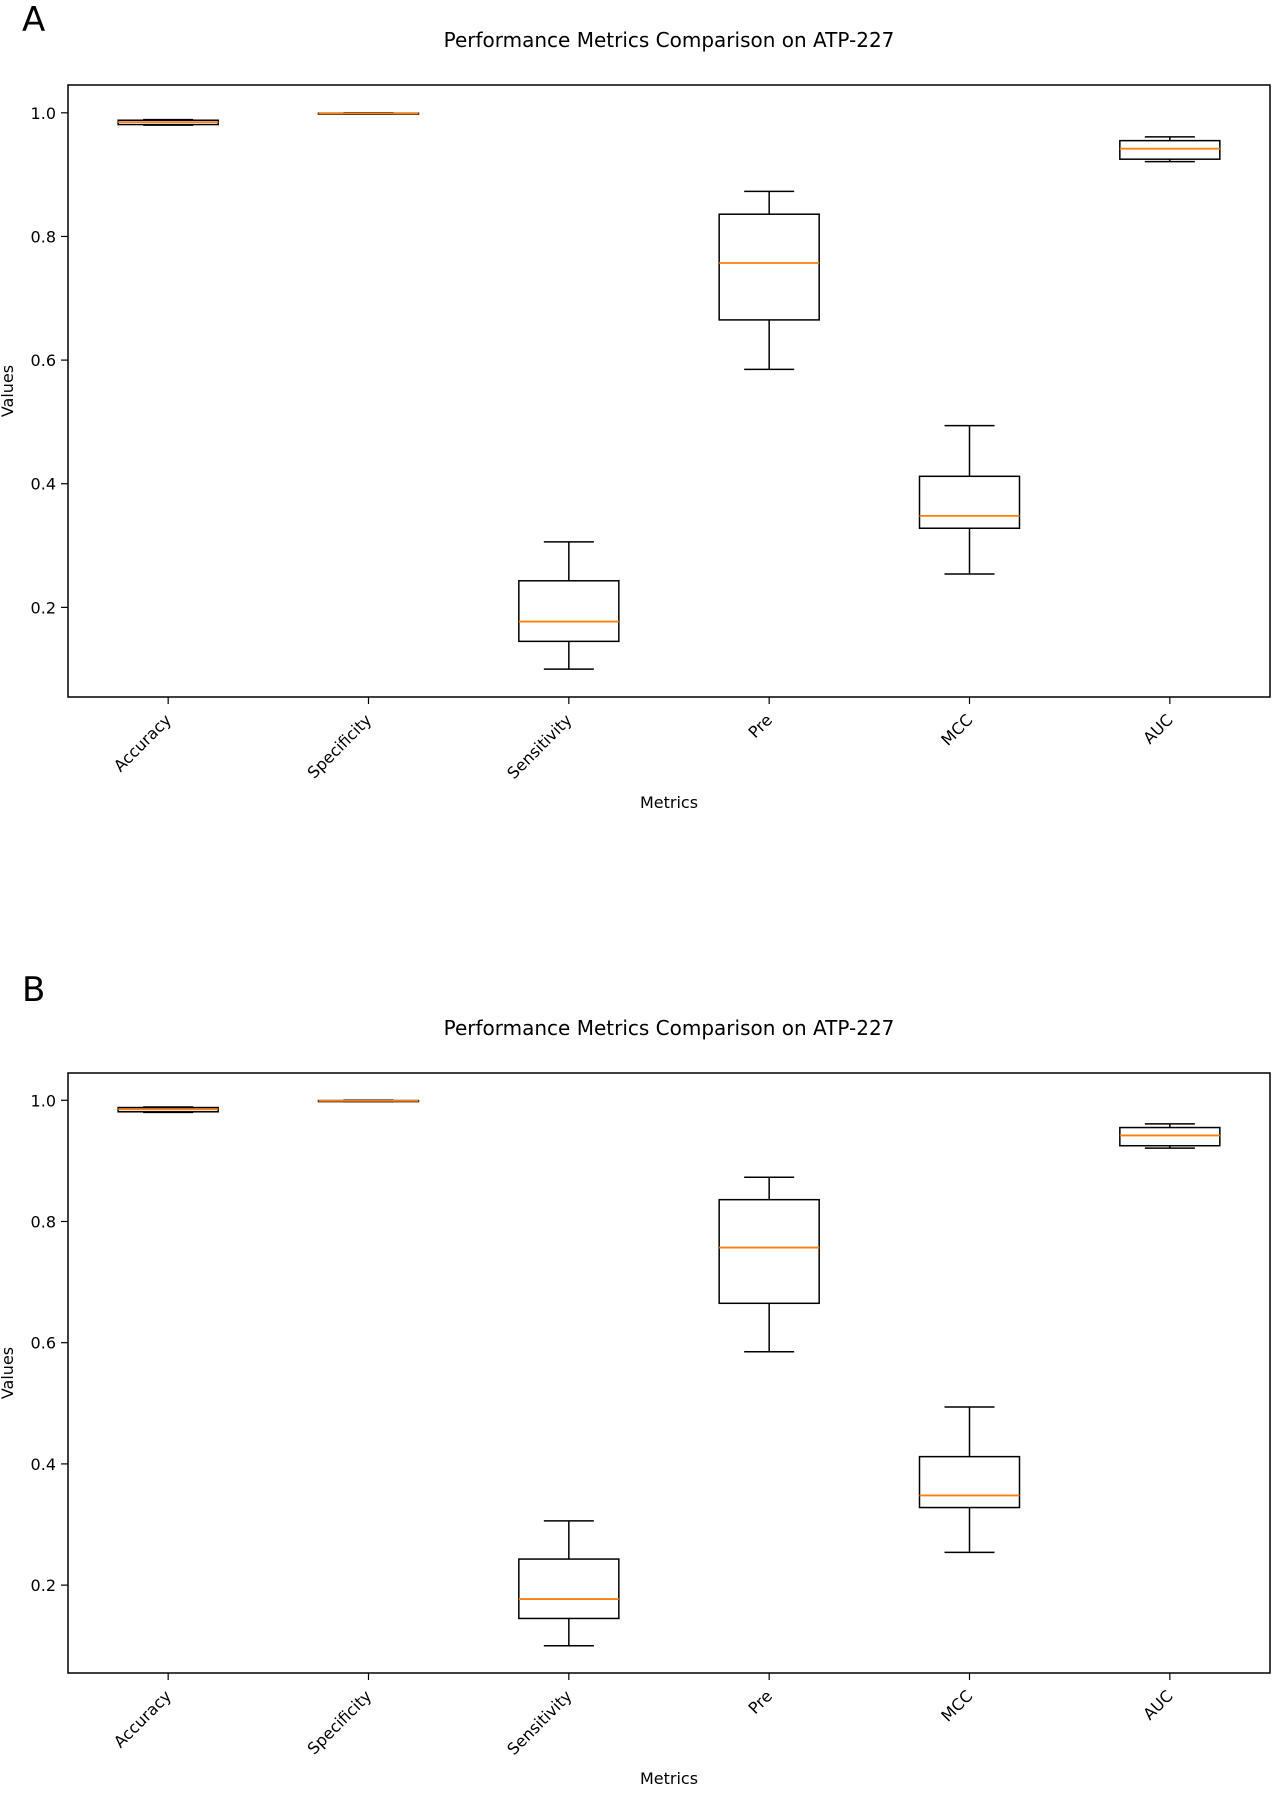 The height and width of the screenshot is (1793, 1275). What do you see at coordinates (760, 1701) in the screenshot?
I see `x-tick-label: Pre` at bounding box center [760, 1701].